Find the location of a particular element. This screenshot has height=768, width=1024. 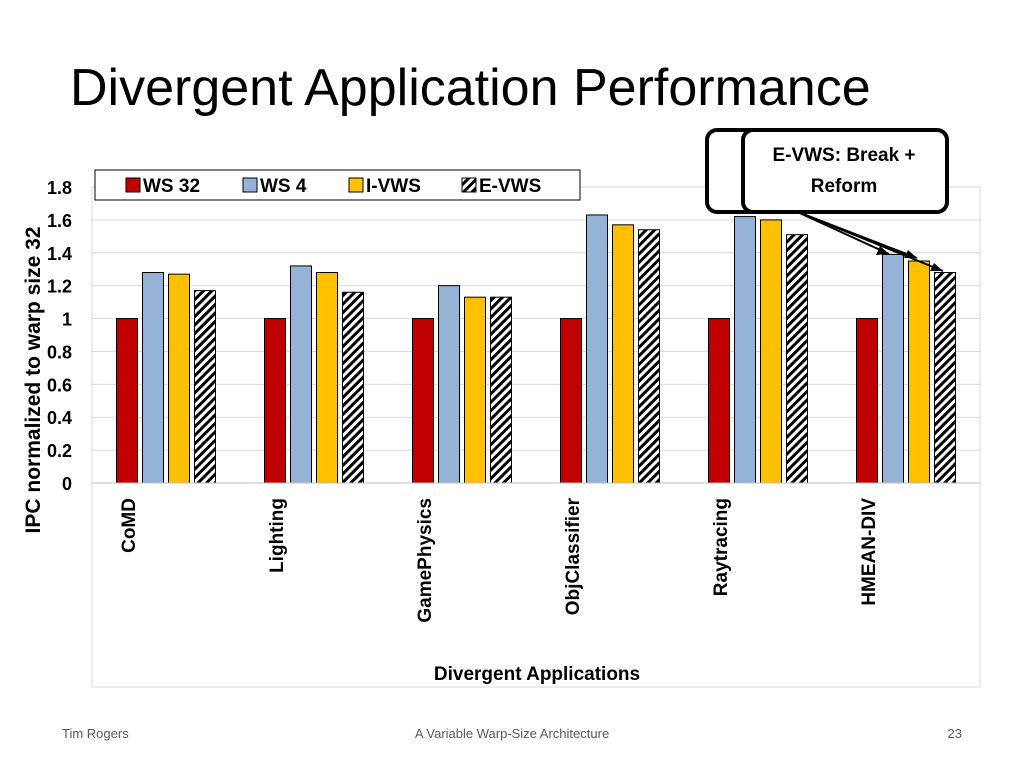

y-tick-label: 1.8 is located at coordinates (59, 188).